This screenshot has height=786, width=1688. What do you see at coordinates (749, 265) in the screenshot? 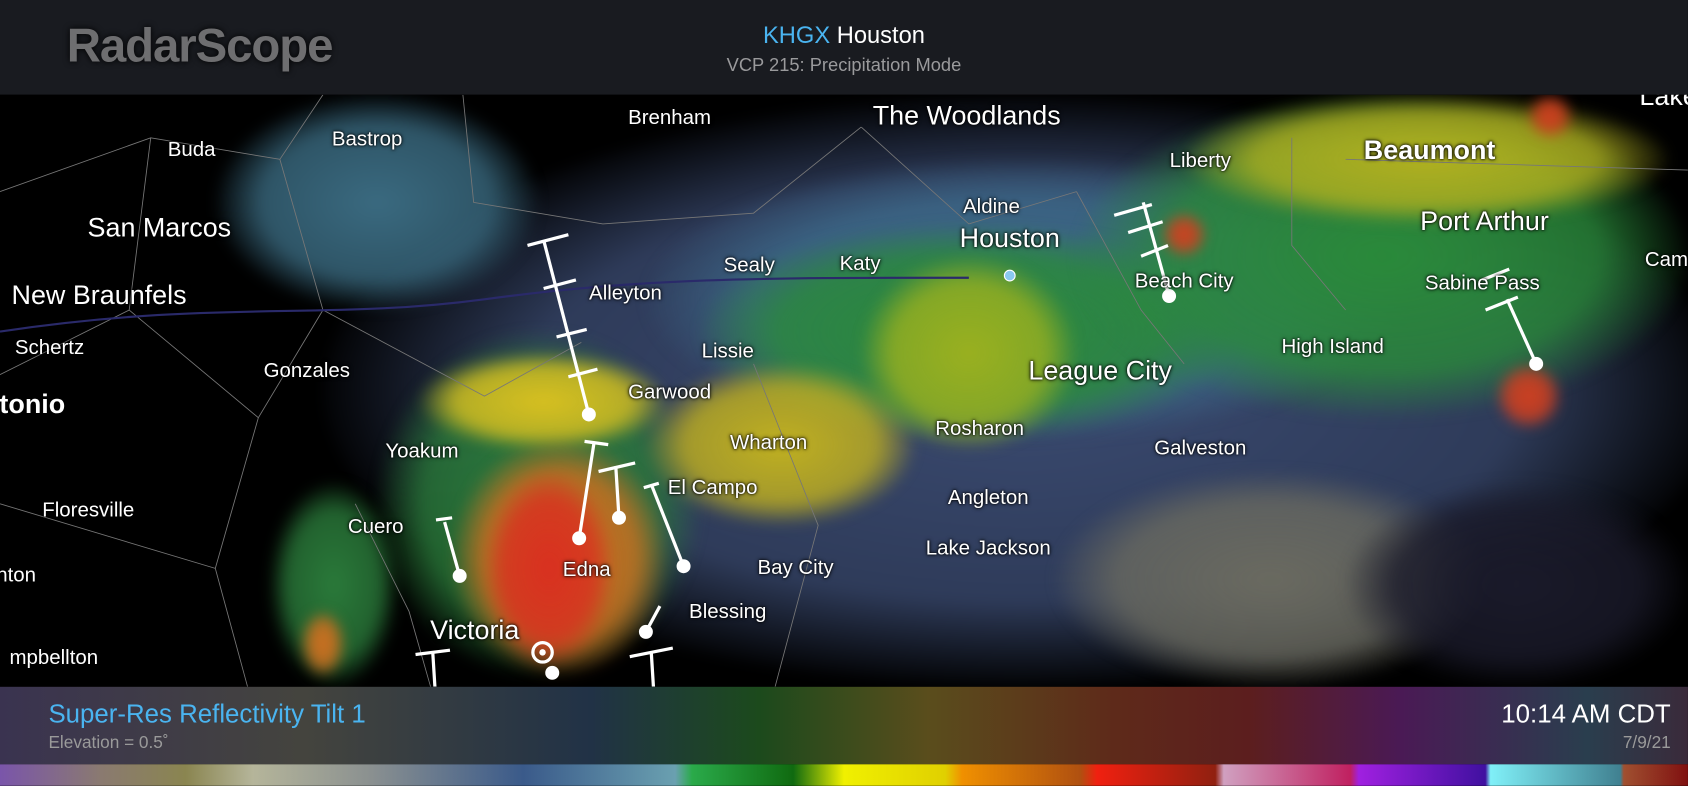
I see `city-label: Sealy` at bounding box center [749, 265].